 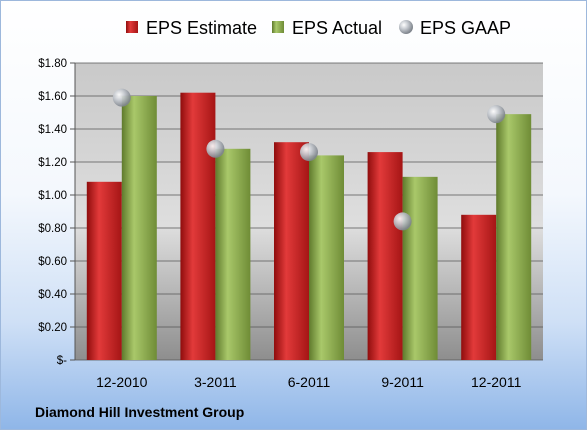 I want to click on category-labels: 12-2010 3-2011 6-2011 9-2011 12-2011, so click(x=308, y=382).